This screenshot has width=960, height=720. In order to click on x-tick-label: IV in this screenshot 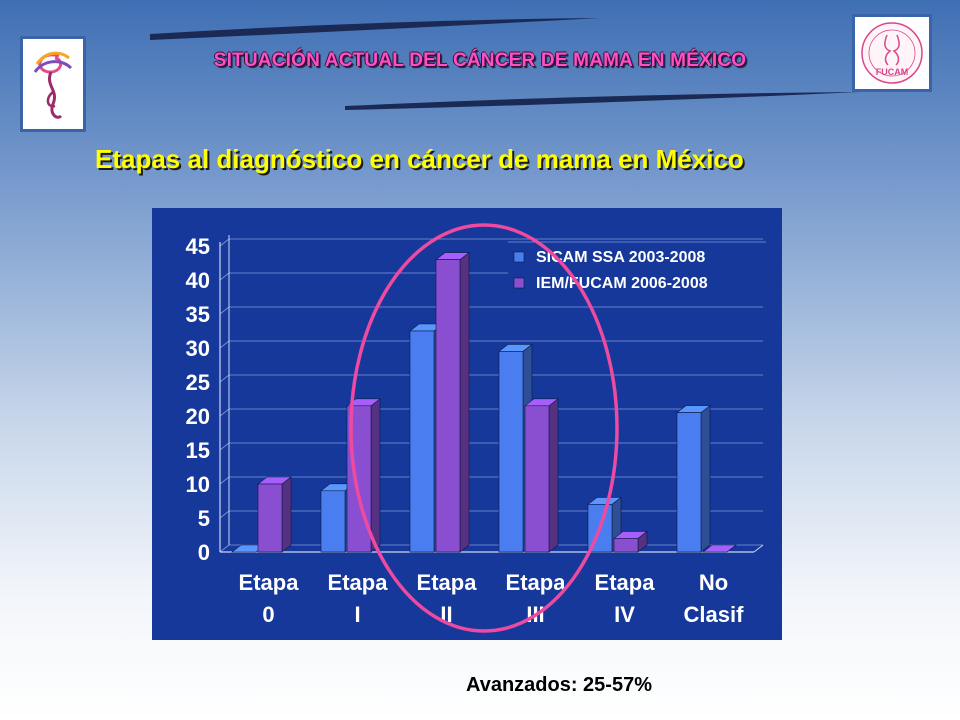, I will do `click(624, 614)`.